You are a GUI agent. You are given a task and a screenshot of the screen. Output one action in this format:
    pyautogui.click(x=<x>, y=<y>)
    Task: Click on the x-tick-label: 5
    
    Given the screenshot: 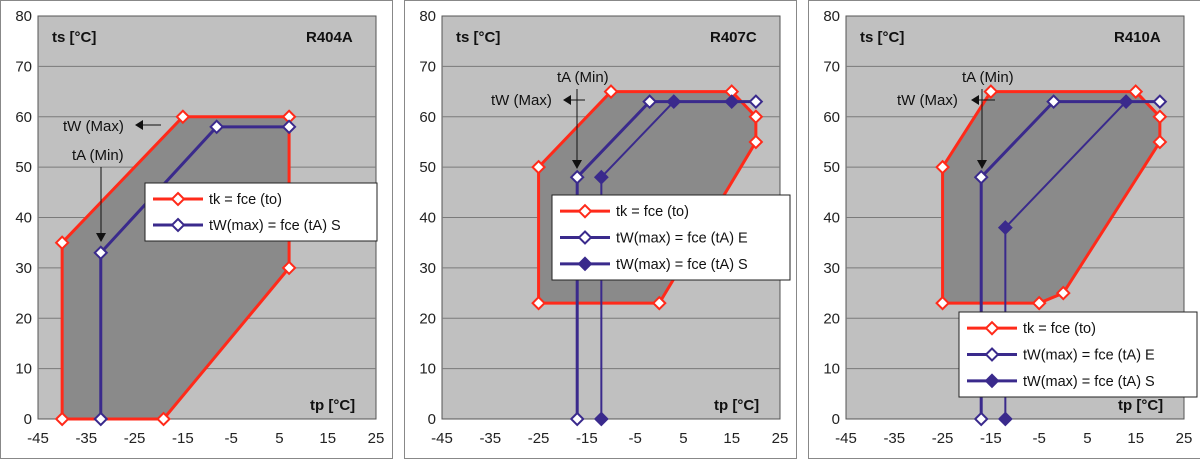 What is the action you would take?
    pyautogui.click(x=279, y=438)
    